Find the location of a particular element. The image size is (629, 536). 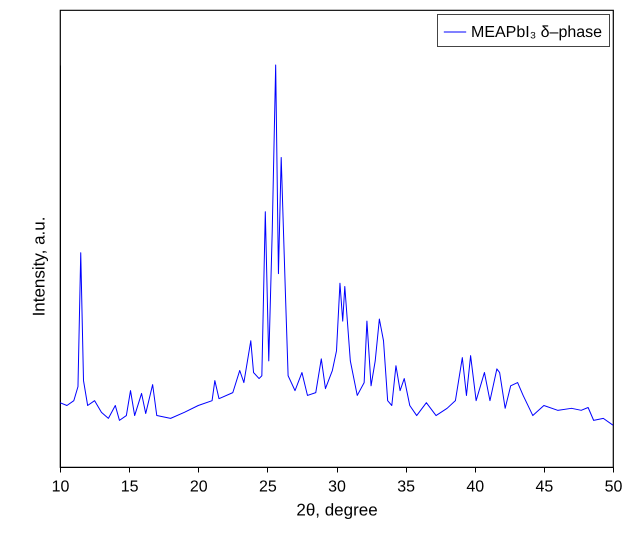

x-tick-label: 10 is located at coordinates (61, 487).